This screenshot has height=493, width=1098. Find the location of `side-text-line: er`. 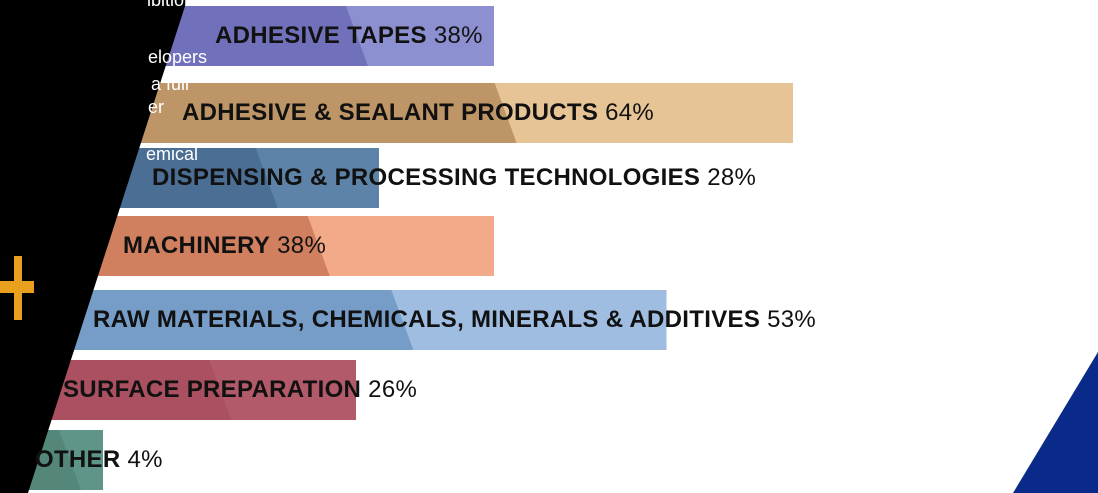

side-text-line: er is located at coordinates (156, 107).